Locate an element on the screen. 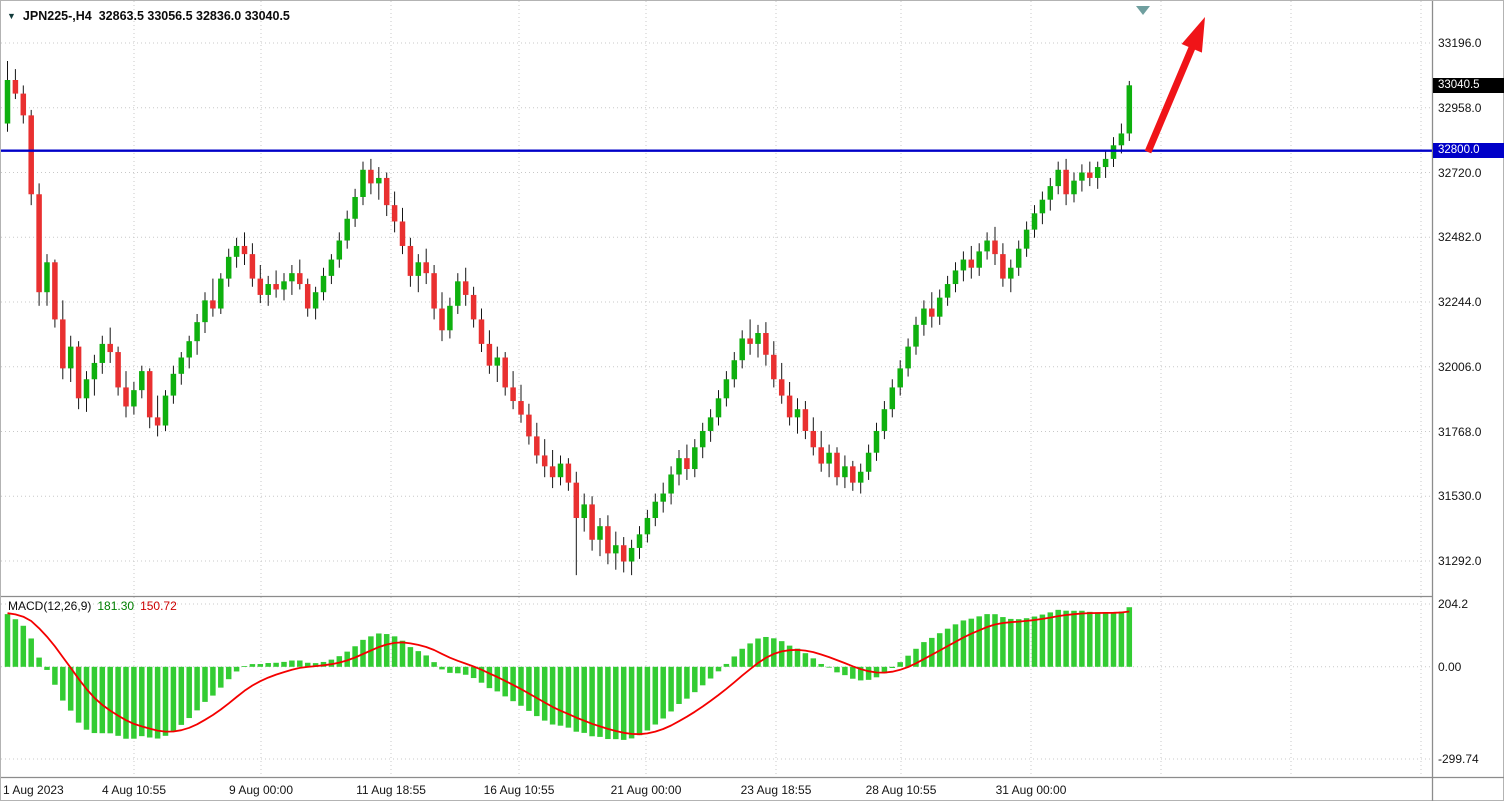 Image resolution: width=1504 pixels, height=801 pixels. time-axis-label: 11 Aug 18:55 is located at coordinates (391, 790).